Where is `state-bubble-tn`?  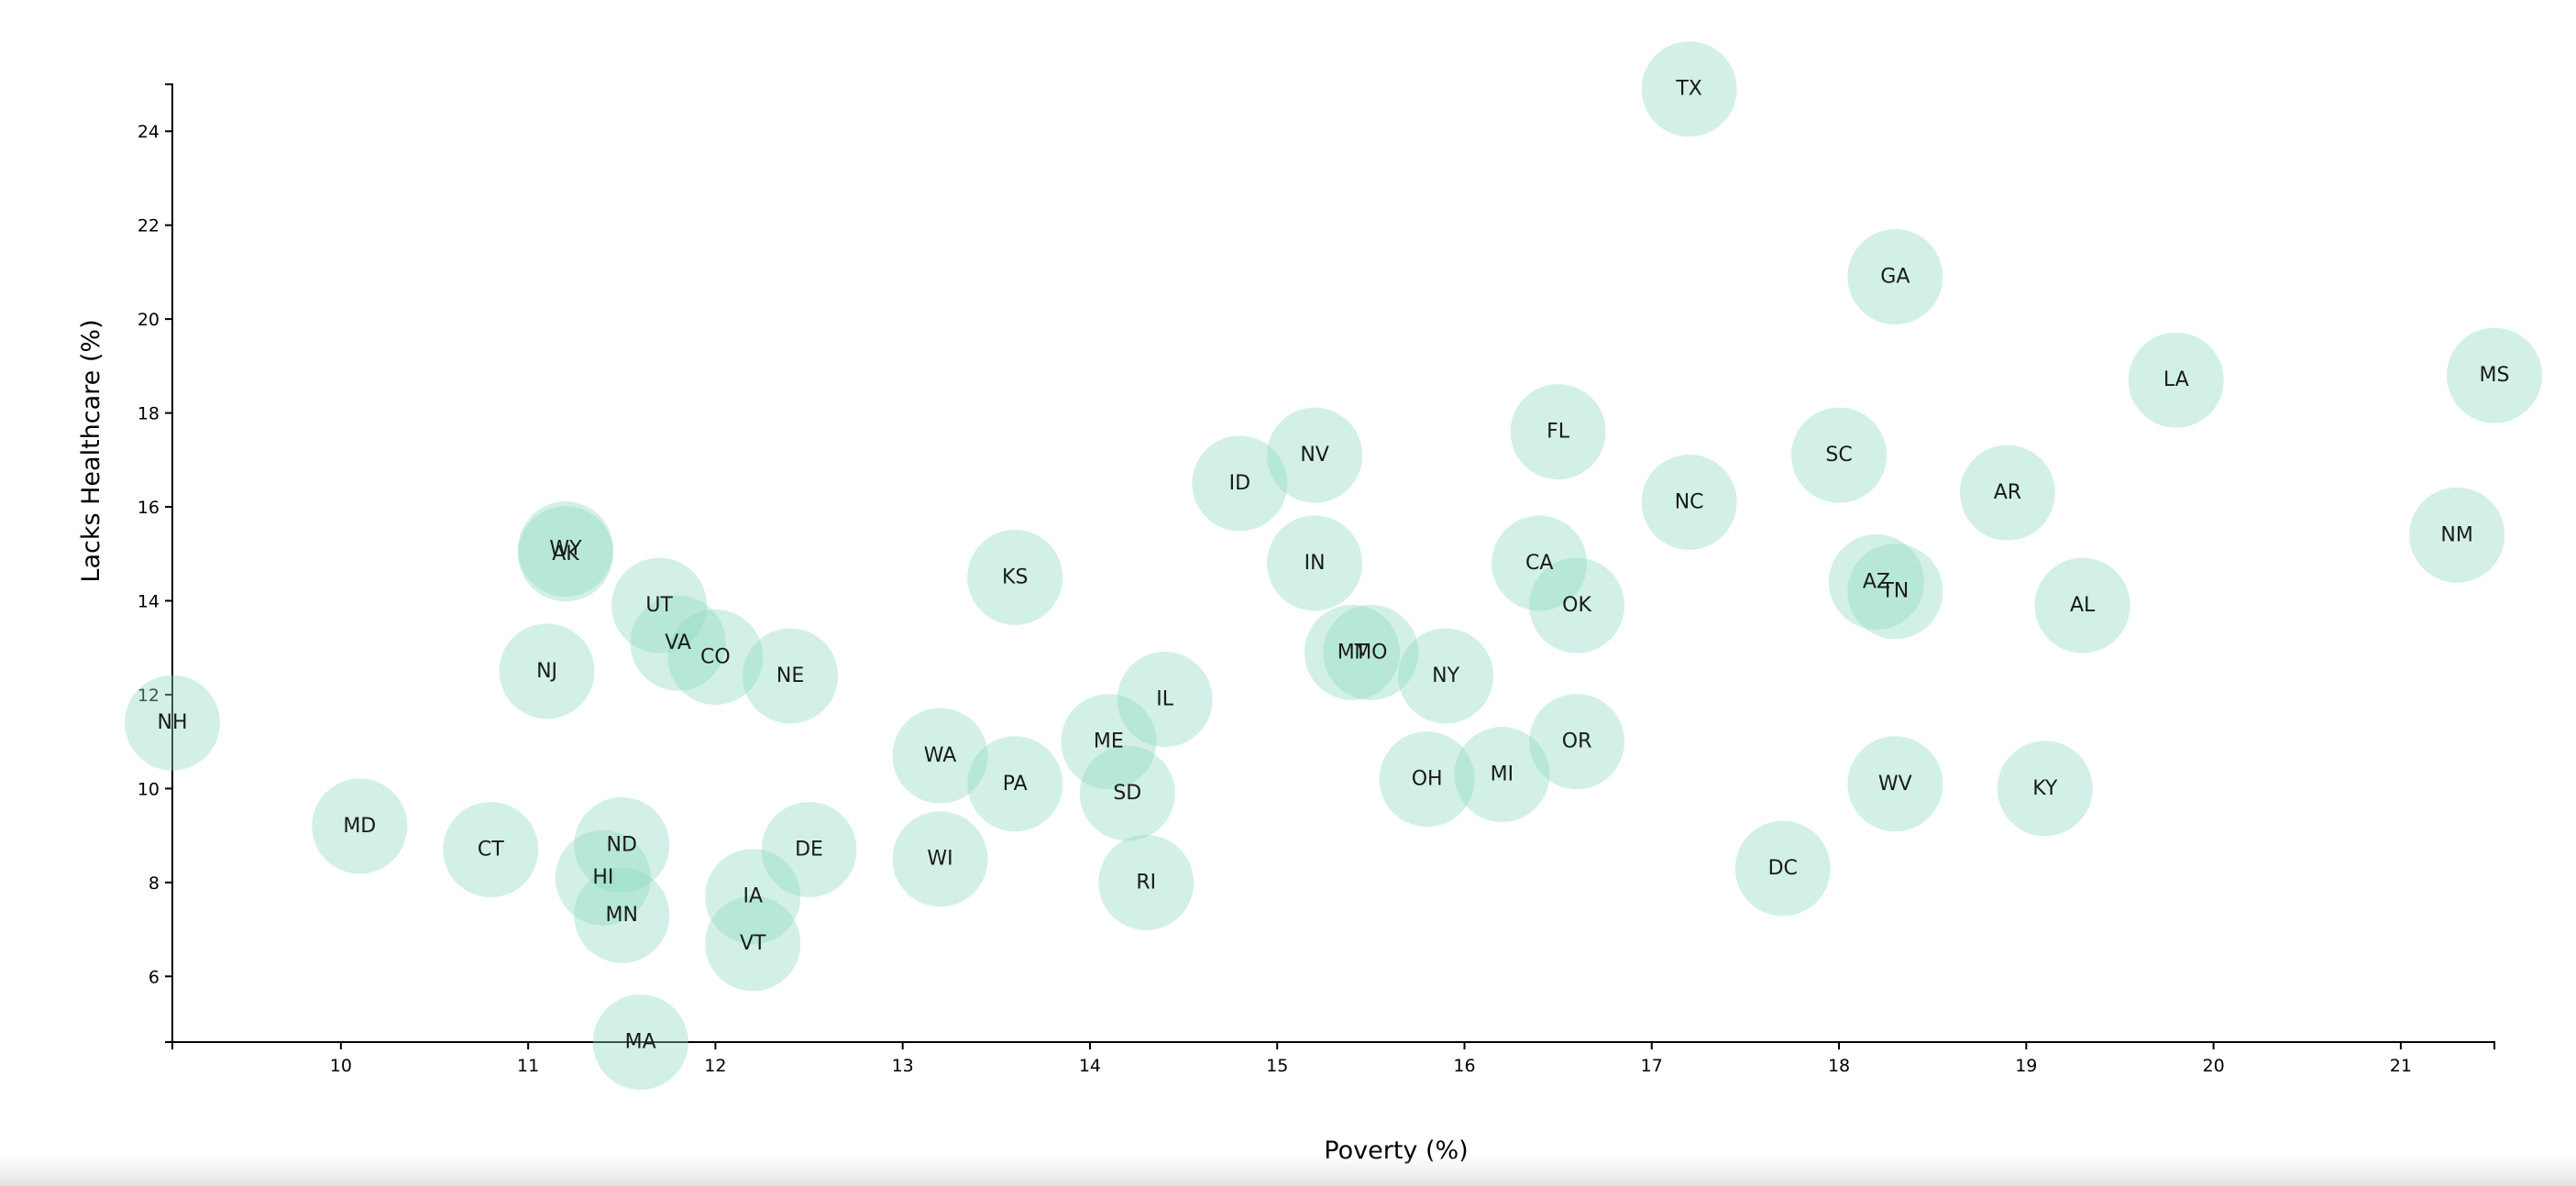
state-bubble-tn is located at coordinates (1895, 592).